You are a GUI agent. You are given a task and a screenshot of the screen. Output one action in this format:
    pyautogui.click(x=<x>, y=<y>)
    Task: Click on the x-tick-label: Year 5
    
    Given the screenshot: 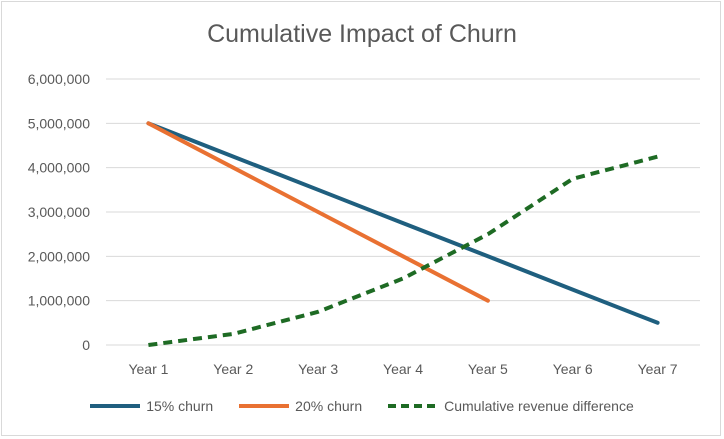 What is the action you would take?
    pyautogui.click(x=488, y=369)
    